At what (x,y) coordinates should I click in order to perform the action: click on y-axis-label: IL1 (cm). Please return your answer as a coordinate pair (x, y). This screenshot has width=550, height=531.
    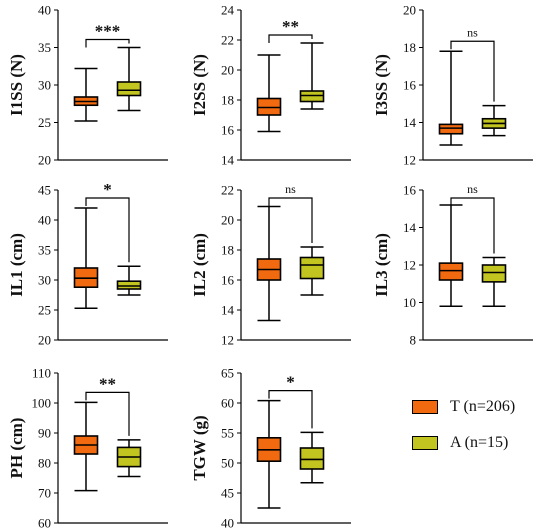
    Looking at the image, I should click on (16, 265).